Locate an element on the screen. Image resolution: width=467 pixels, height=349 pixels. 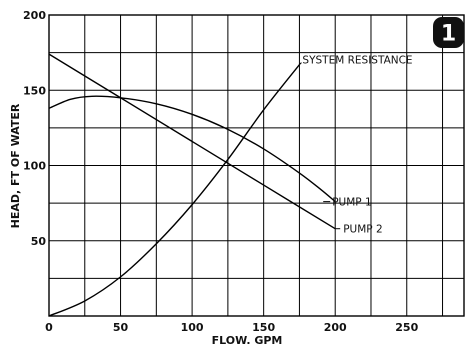
pump-1-label: PUMP 1 is located at coordinates (351, 203).